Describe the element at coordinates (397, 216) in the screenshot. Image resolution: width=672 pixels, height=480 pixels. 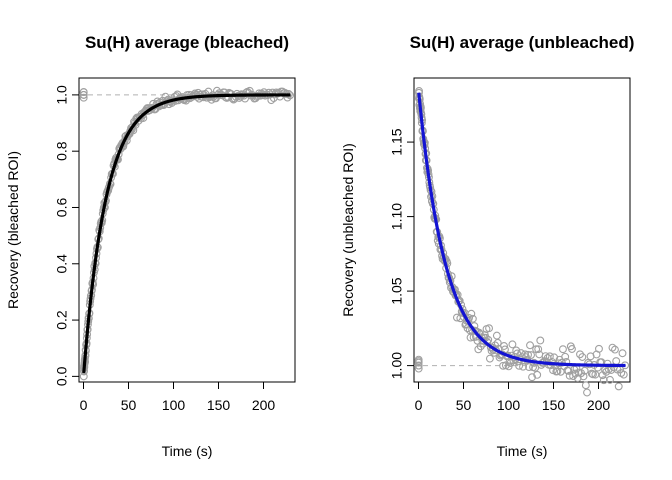
I see `y-tick-label: 1.10` at that location.